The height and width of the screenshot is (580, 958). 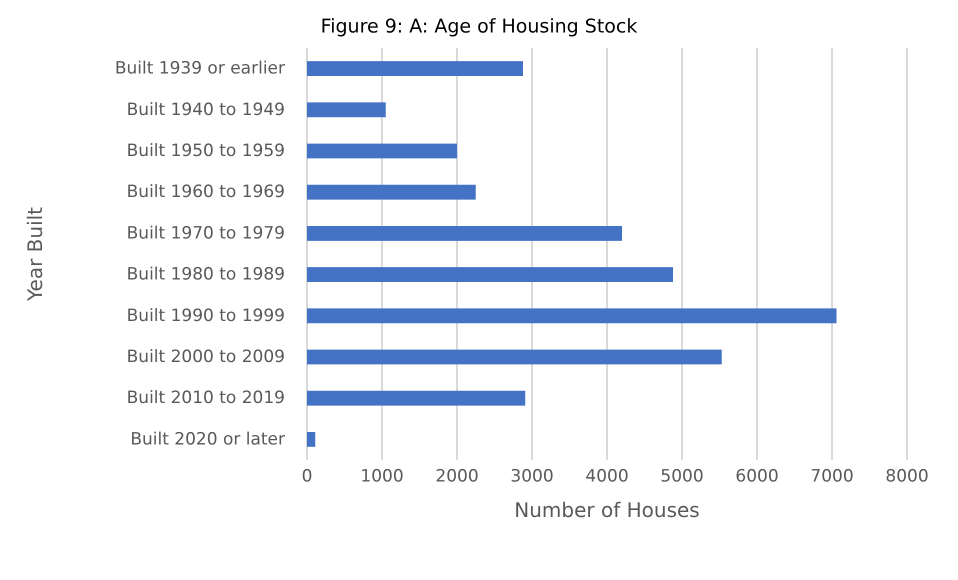 What do you see at coordinates (35, 254) in the screenshot?
I see `y-axis-title: Year Built` at bounding box center [35, 254].